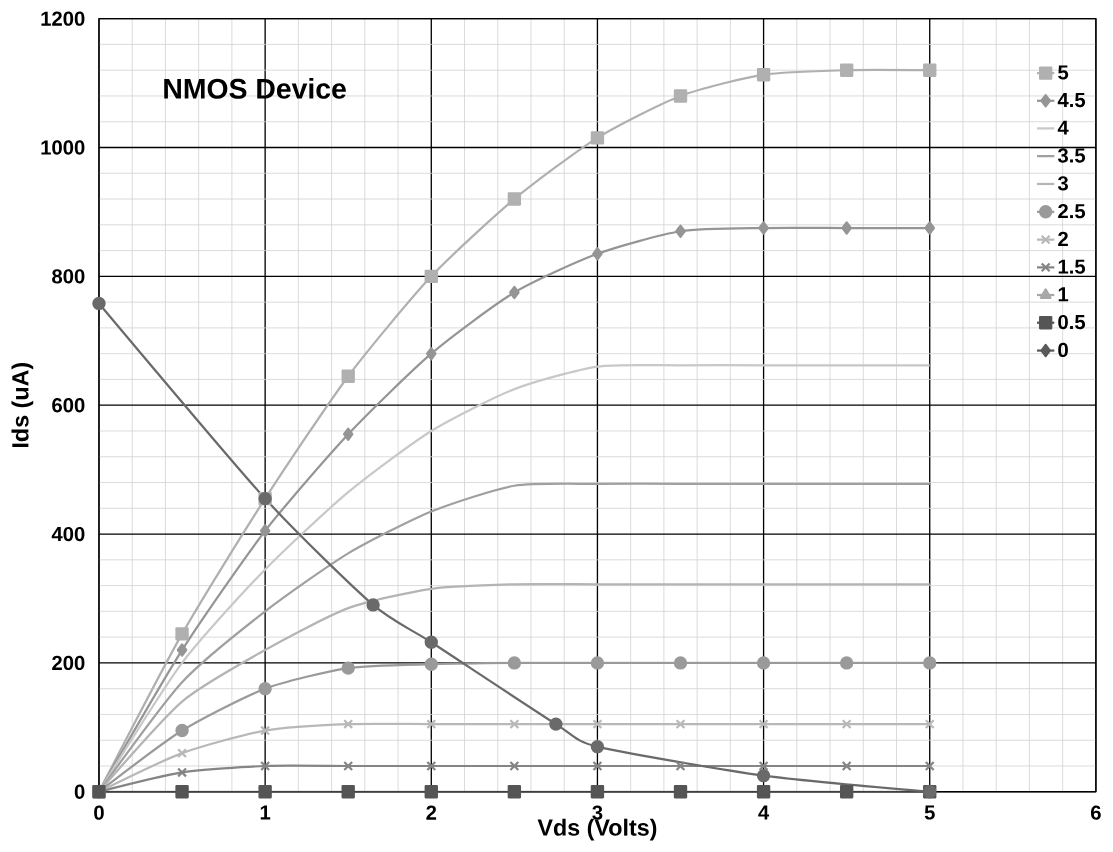 The height and width of the screenshot is (852, 1113). Describe the element at coordinates (1072, 322) in the screenshot. I see `legend-label: 0.5` at that location.